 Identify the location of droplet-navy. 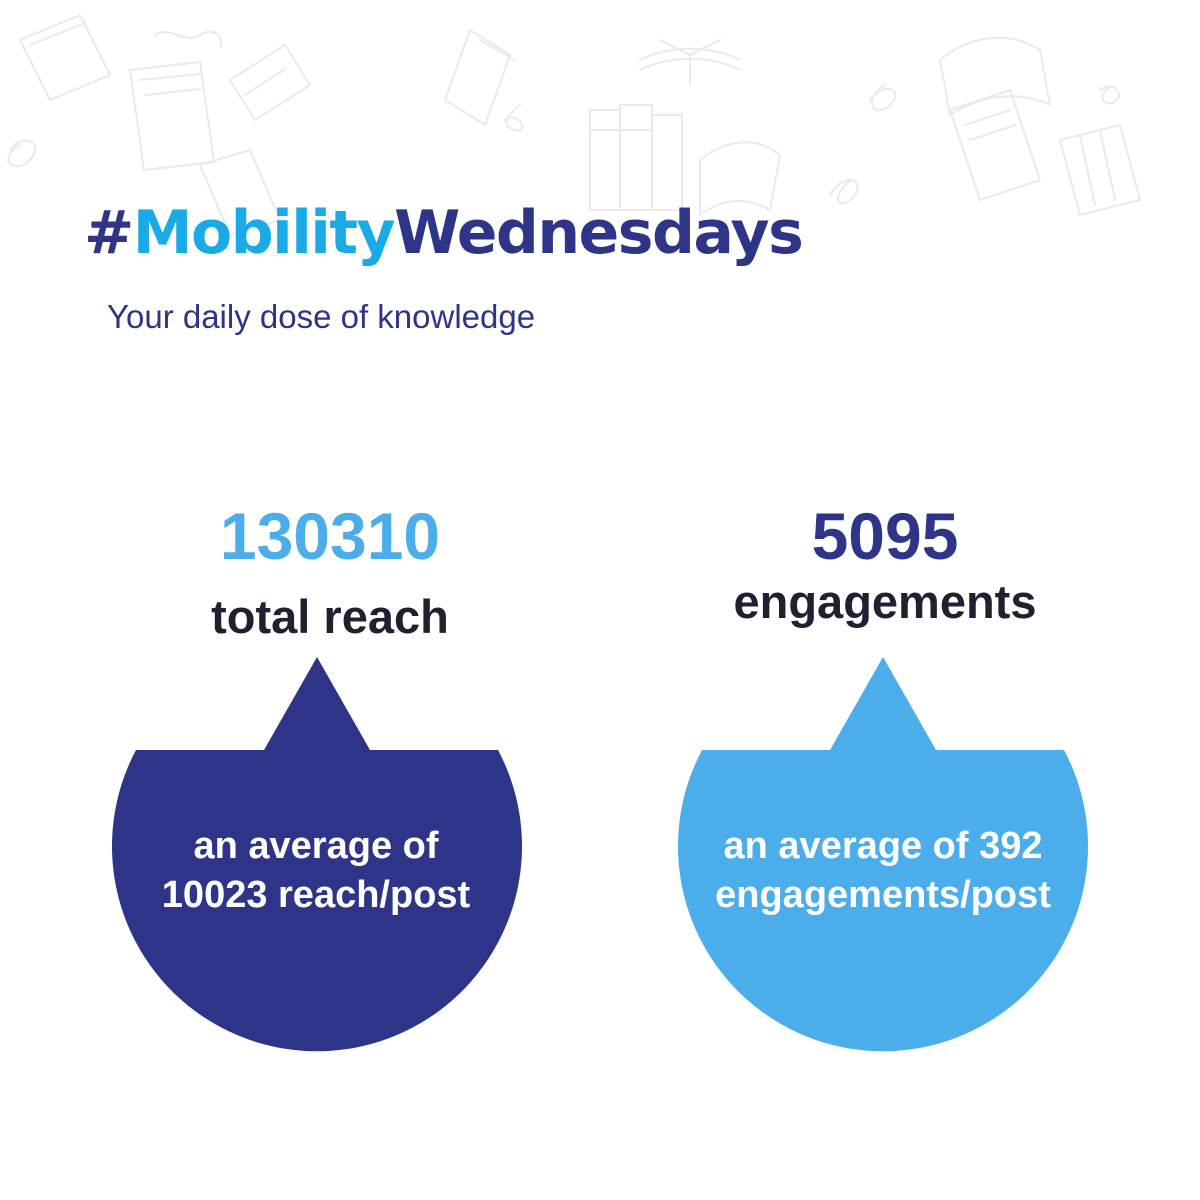
(316, 854).